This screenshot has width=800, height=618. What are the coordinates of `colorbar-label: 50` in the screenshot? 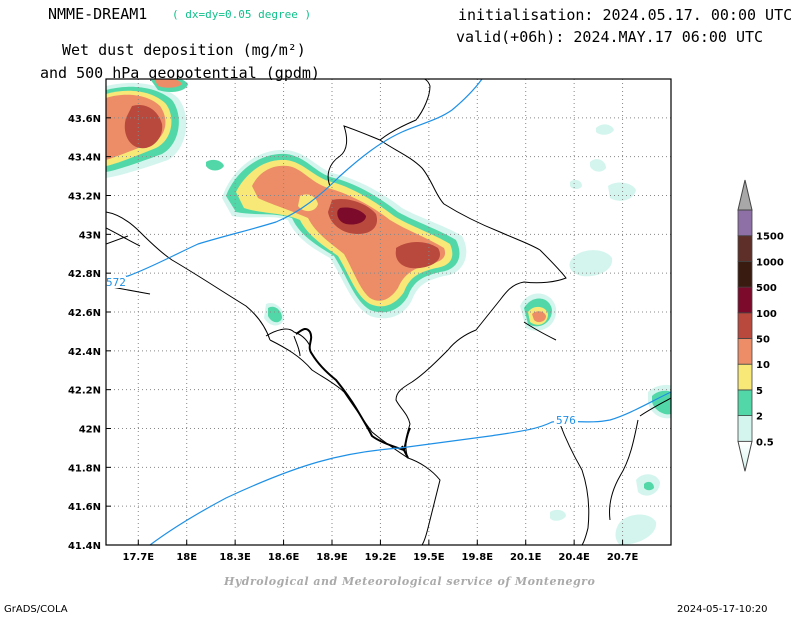 It's located at (763, 340).